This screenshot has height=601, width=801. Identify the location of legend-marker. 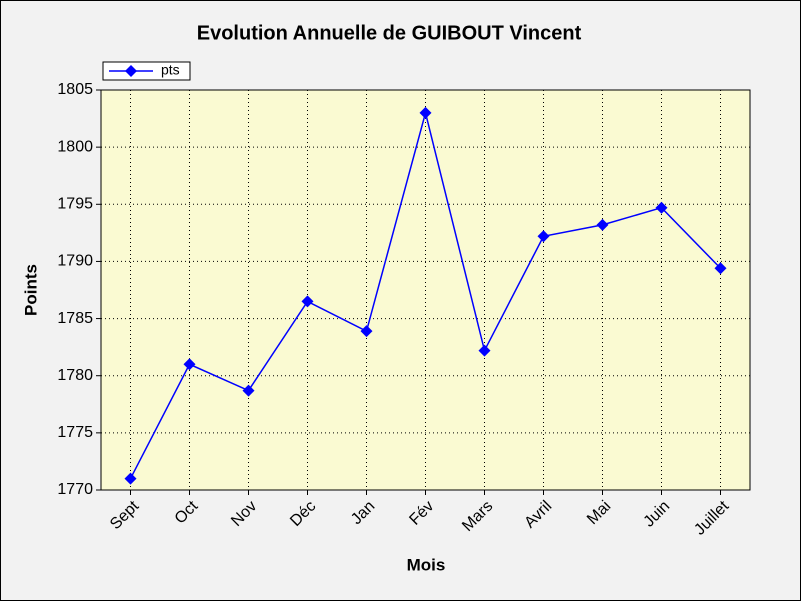
(131, 71).